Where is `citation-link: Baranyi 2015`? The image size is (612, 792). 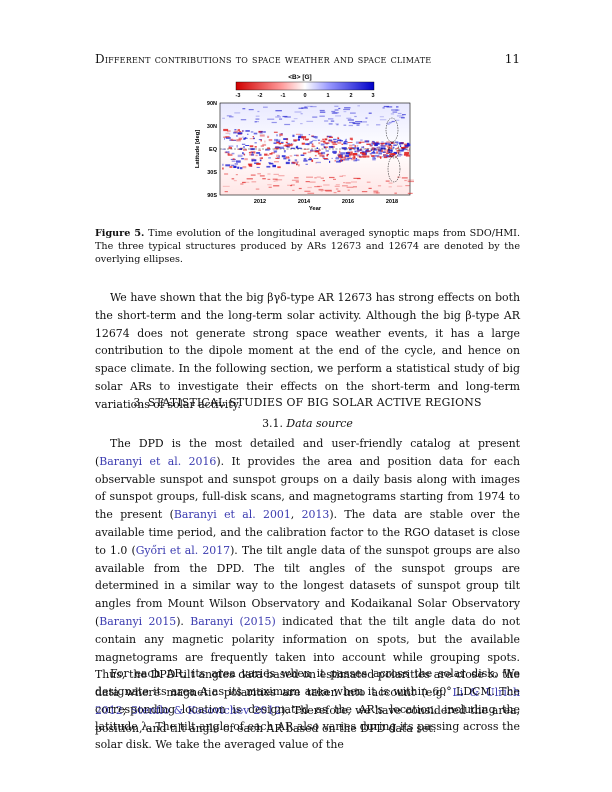 citation-link: Baranyi 2015 is located at coordinates (138, 621).